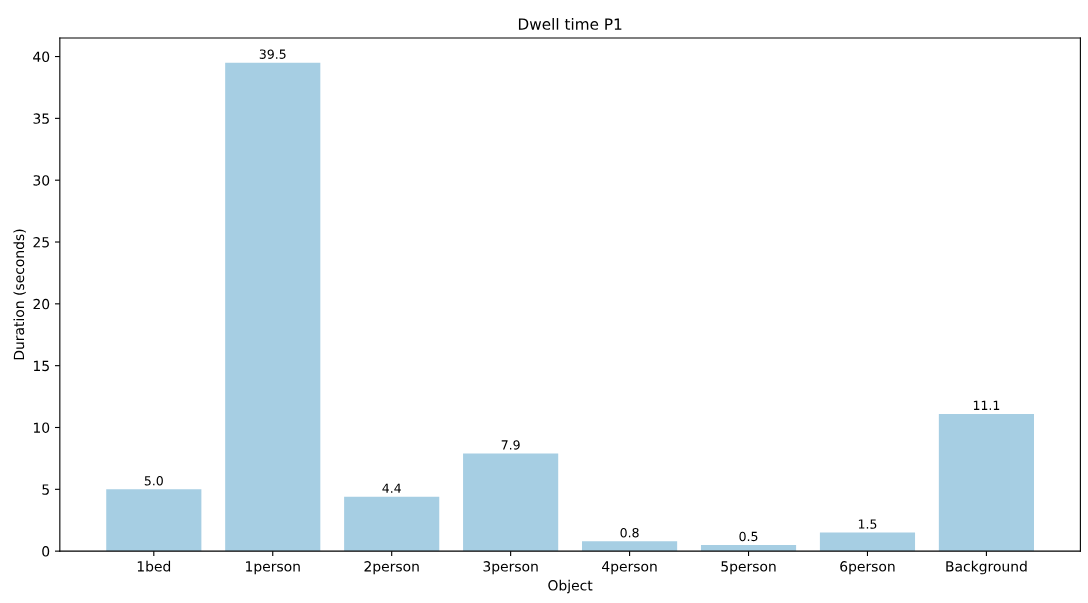 The width and height of the screenshot is (1088, 603). What do you see at coordinates (629, 568) in the screenshot?
I see `x-tick-label: 4person` at bounding box center [629, 568].